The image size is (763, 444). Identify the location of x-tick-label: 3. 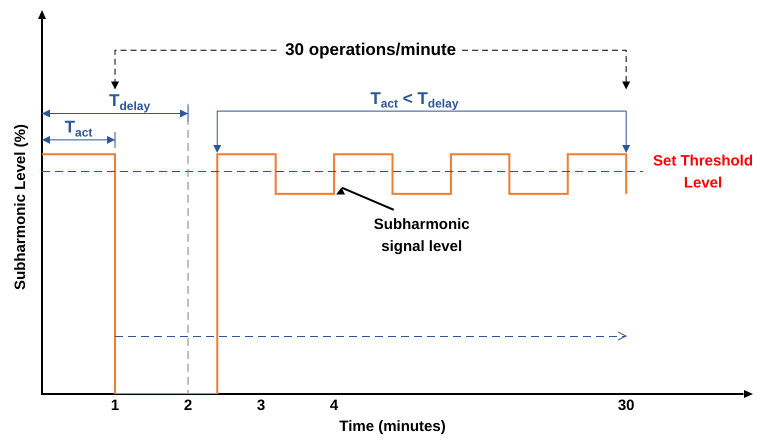
(261, 405).